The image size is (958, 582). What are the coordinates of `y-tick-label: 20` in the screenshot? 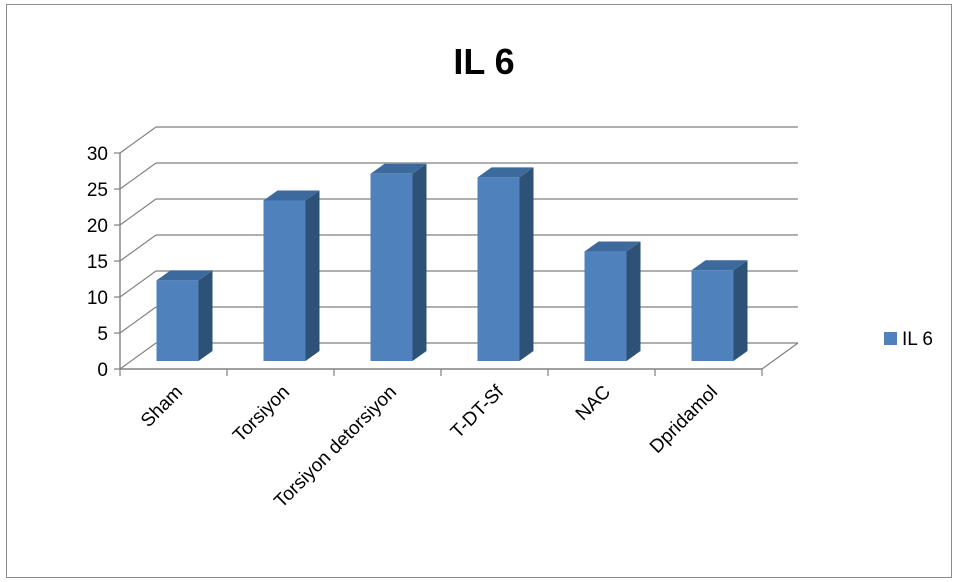 It's located at (97, 226).